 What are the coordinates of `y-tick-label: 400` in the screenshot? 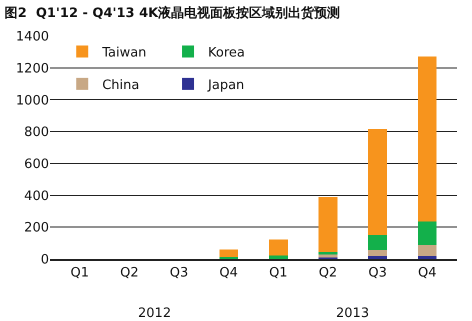 It's located at (36, 196).